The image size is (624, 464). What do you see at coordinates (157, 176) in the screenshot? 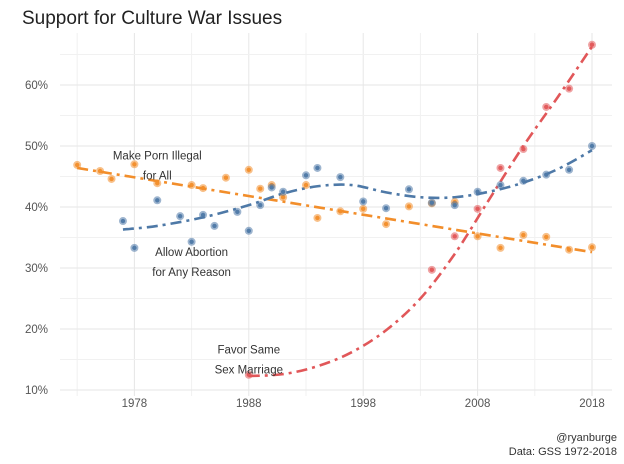
I see `annotation-label: for All` at bounding box center [157, 176].